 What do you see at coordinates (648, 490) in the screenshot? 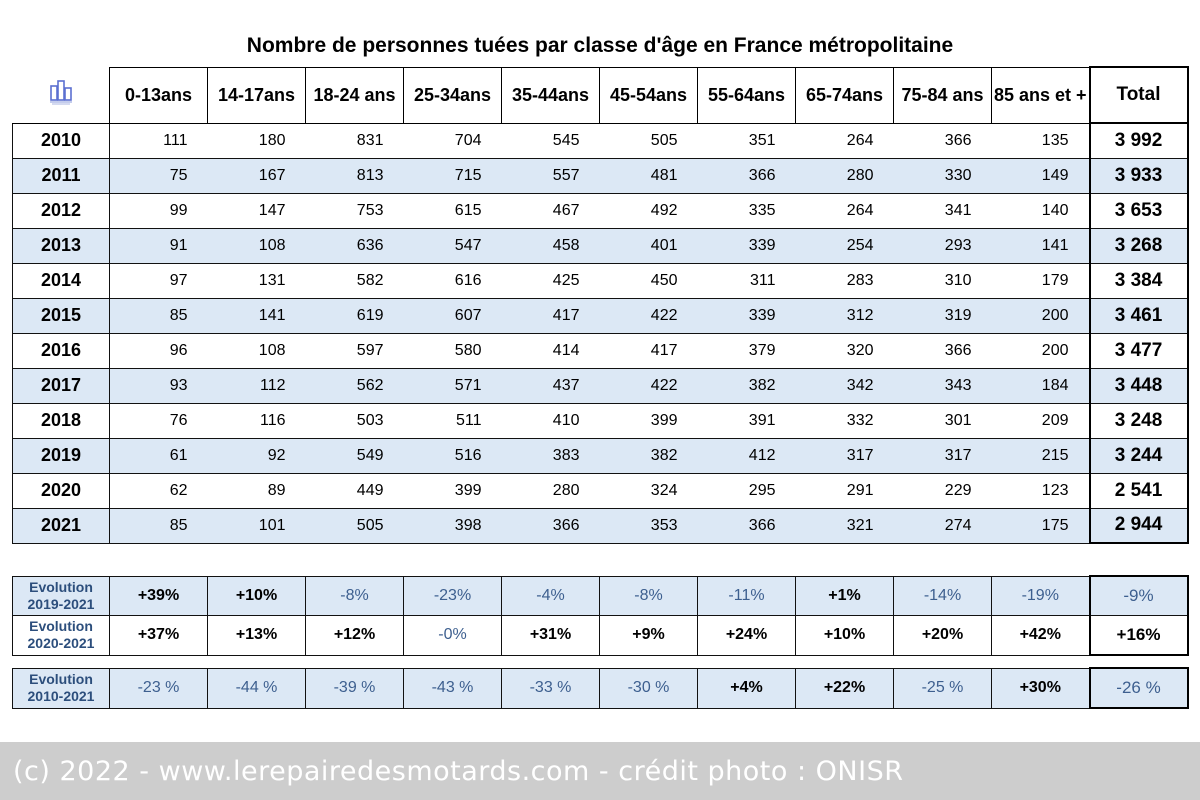
I see `value-cell: 324` at bounding box center [648, 490].